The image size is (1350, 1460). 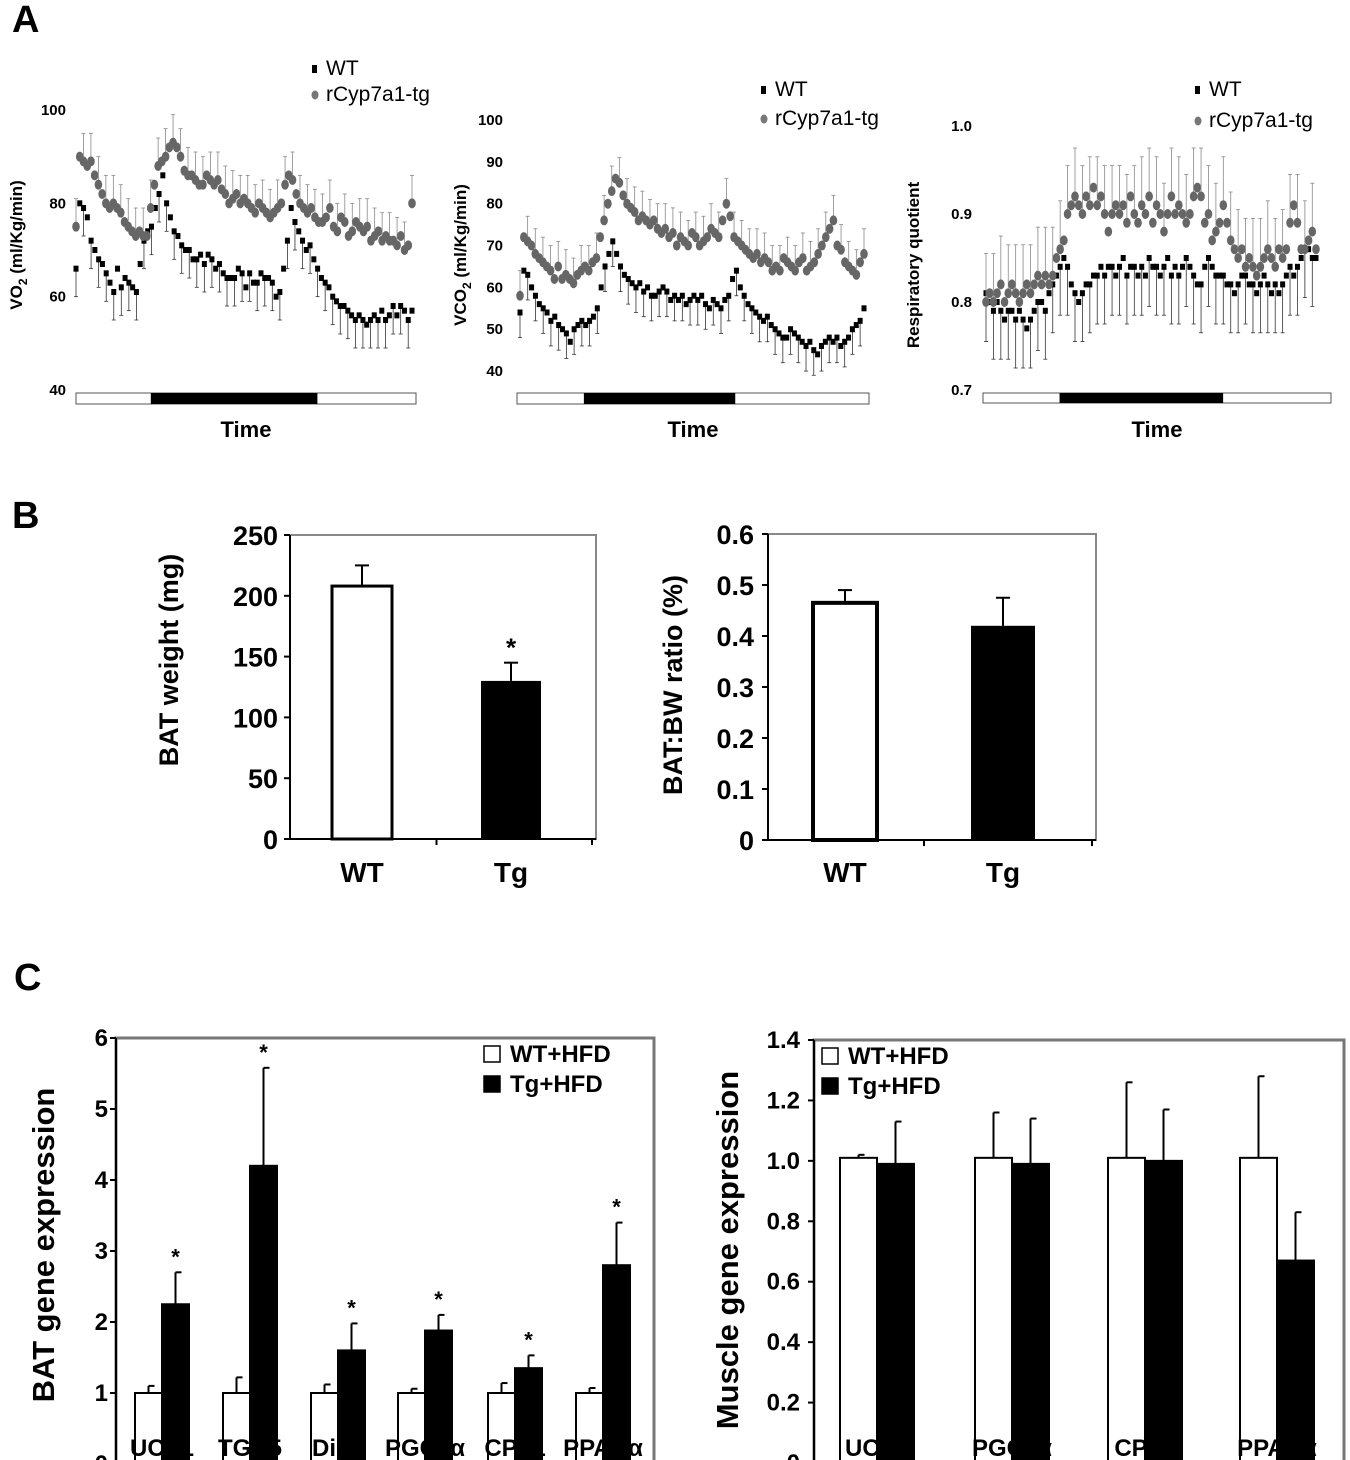 What do you see at coordinates (528, 1339) in the screenshot?
I see `significance-marker: *` at bounding box center [528, 1339].